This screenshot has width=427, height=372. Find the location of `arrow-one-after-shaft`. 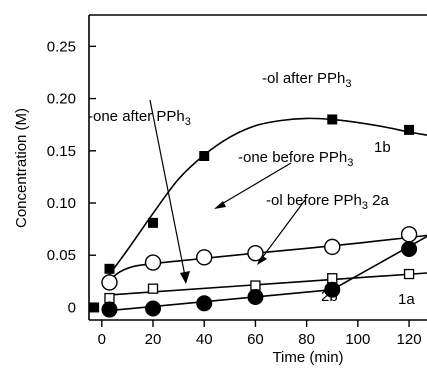

arrow-one-after-shaft is located at coordinates (167, 188).